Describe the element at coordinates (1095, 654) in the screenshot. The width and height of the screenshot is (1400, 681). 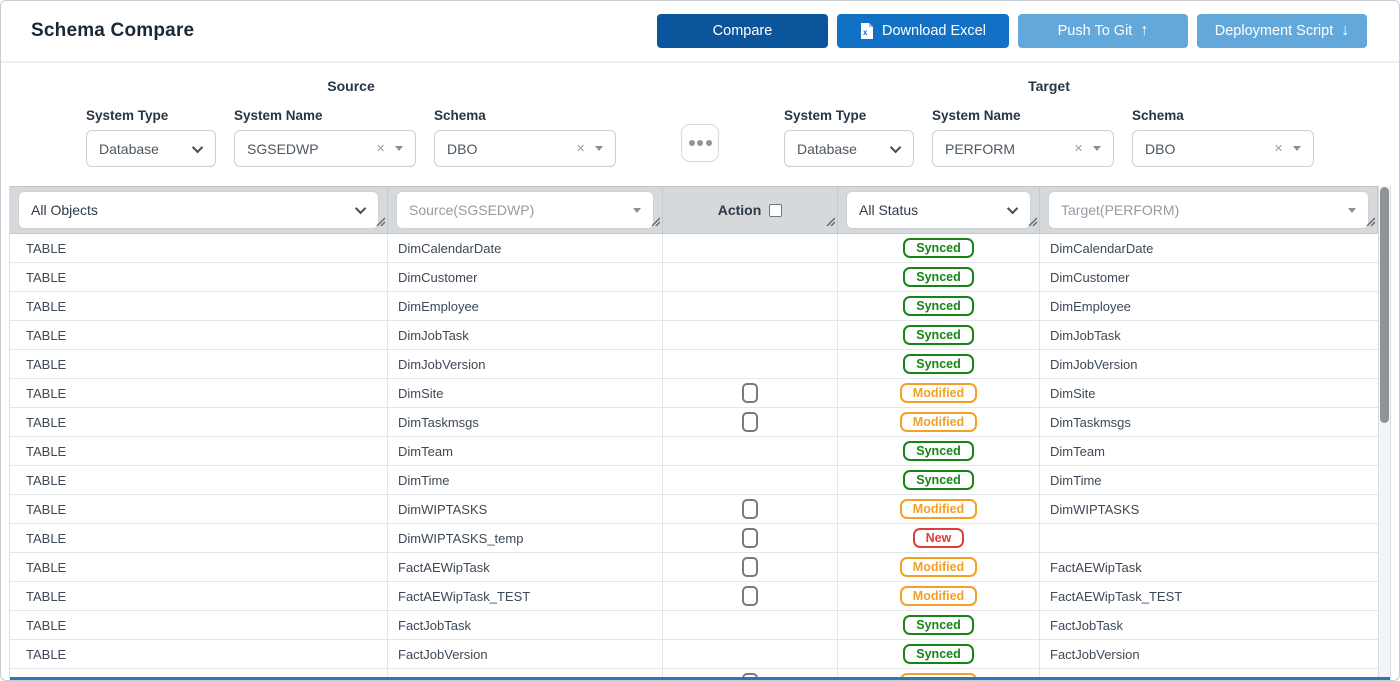
I see `row-target: FactJobVersion` at that location.